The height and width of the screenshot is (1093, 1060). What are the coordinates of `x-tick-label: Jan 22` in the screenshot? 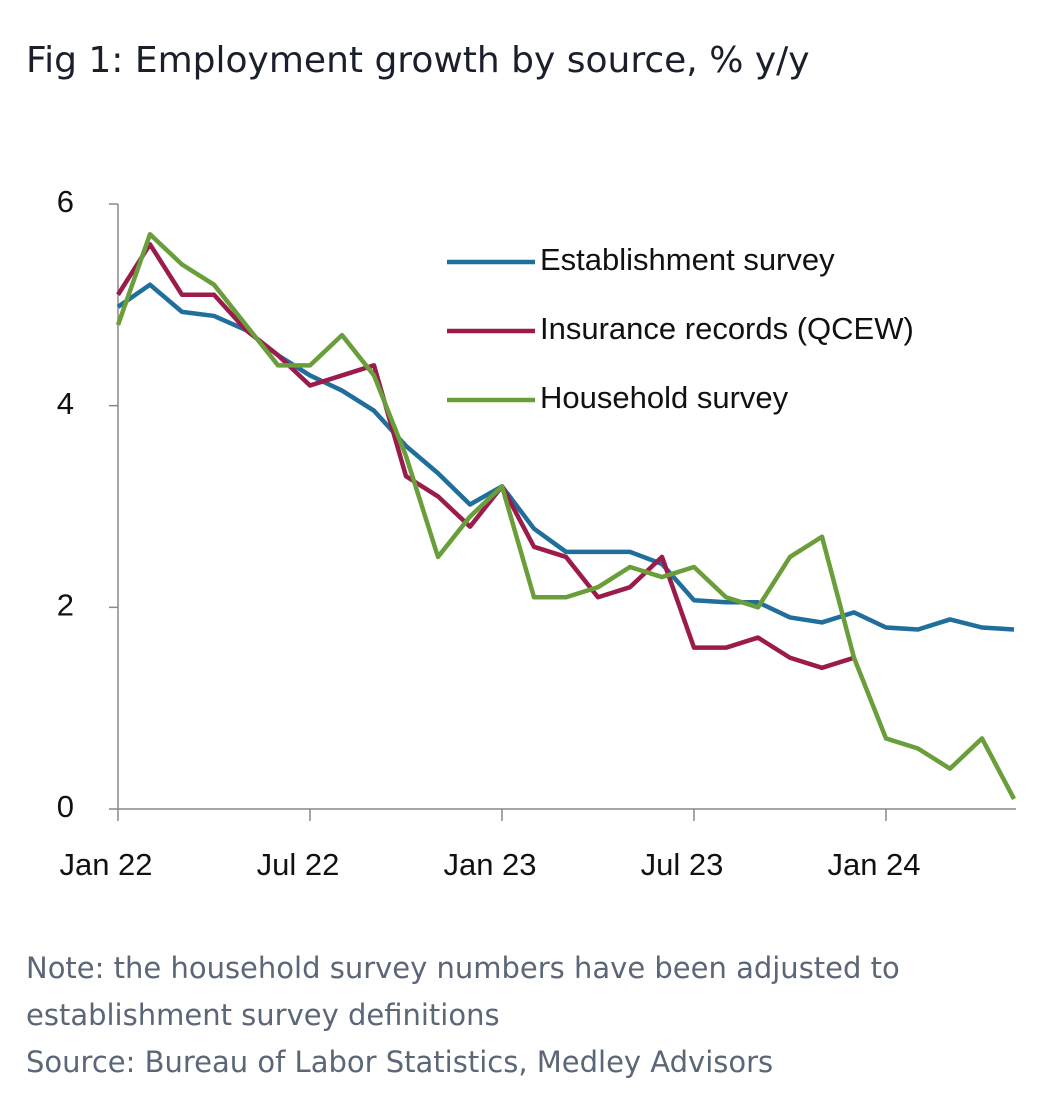 It's located at (105, 864).